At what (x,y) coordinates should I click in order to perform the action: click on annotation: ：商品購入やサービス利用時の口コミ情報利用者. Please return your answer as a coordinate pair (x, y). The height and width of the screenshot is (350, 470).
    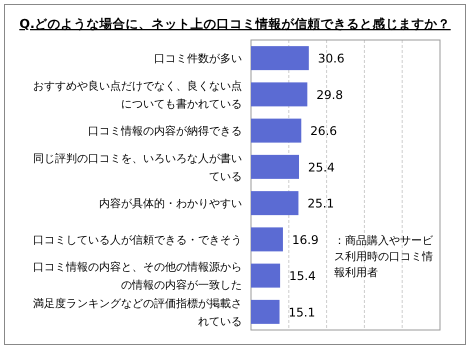
    Looking at the image, I should click on (384, 256).